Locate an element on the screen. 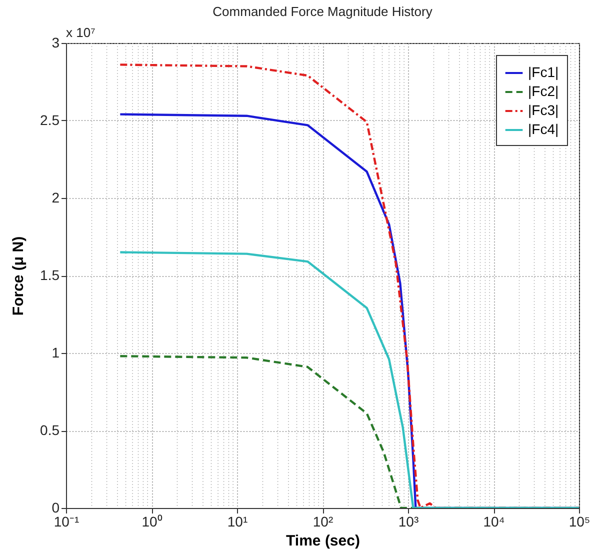 This screenshot has height=556, width=606. legend-label: |Fc4| is located at coordinates (543, 129).